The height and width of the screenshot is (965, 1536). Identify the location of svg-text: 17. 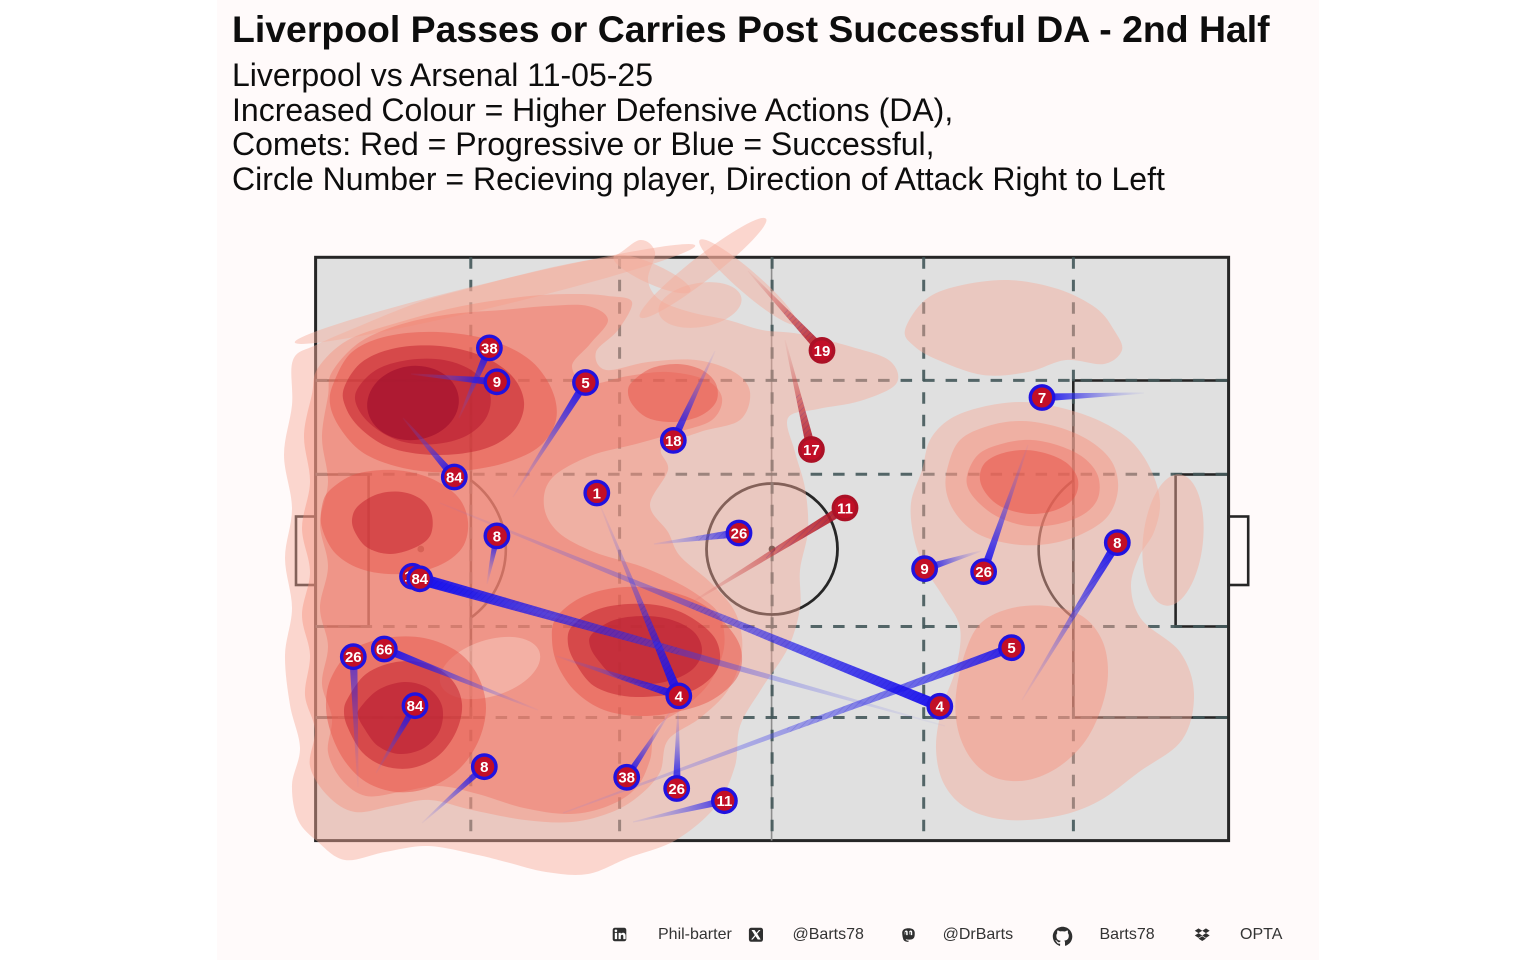
(811, 450).